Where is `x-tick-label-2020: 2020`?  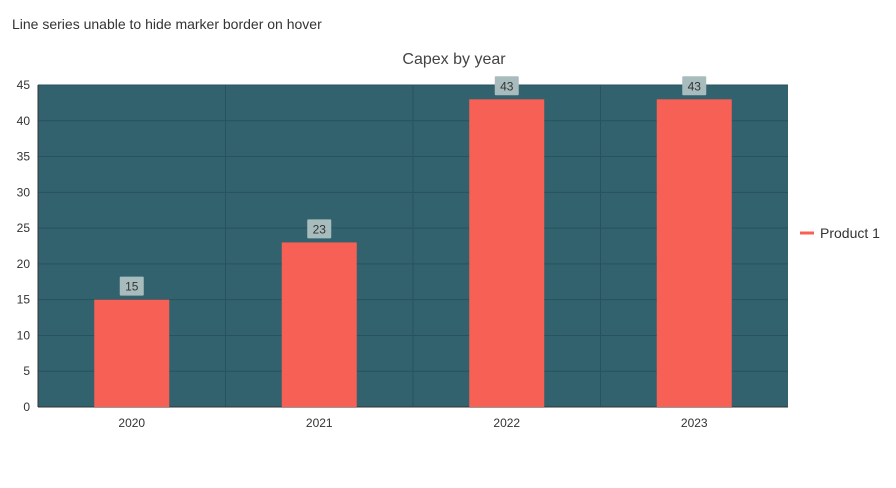 x-tick-label-2020: 2020 is located at coordinates (131, 423).